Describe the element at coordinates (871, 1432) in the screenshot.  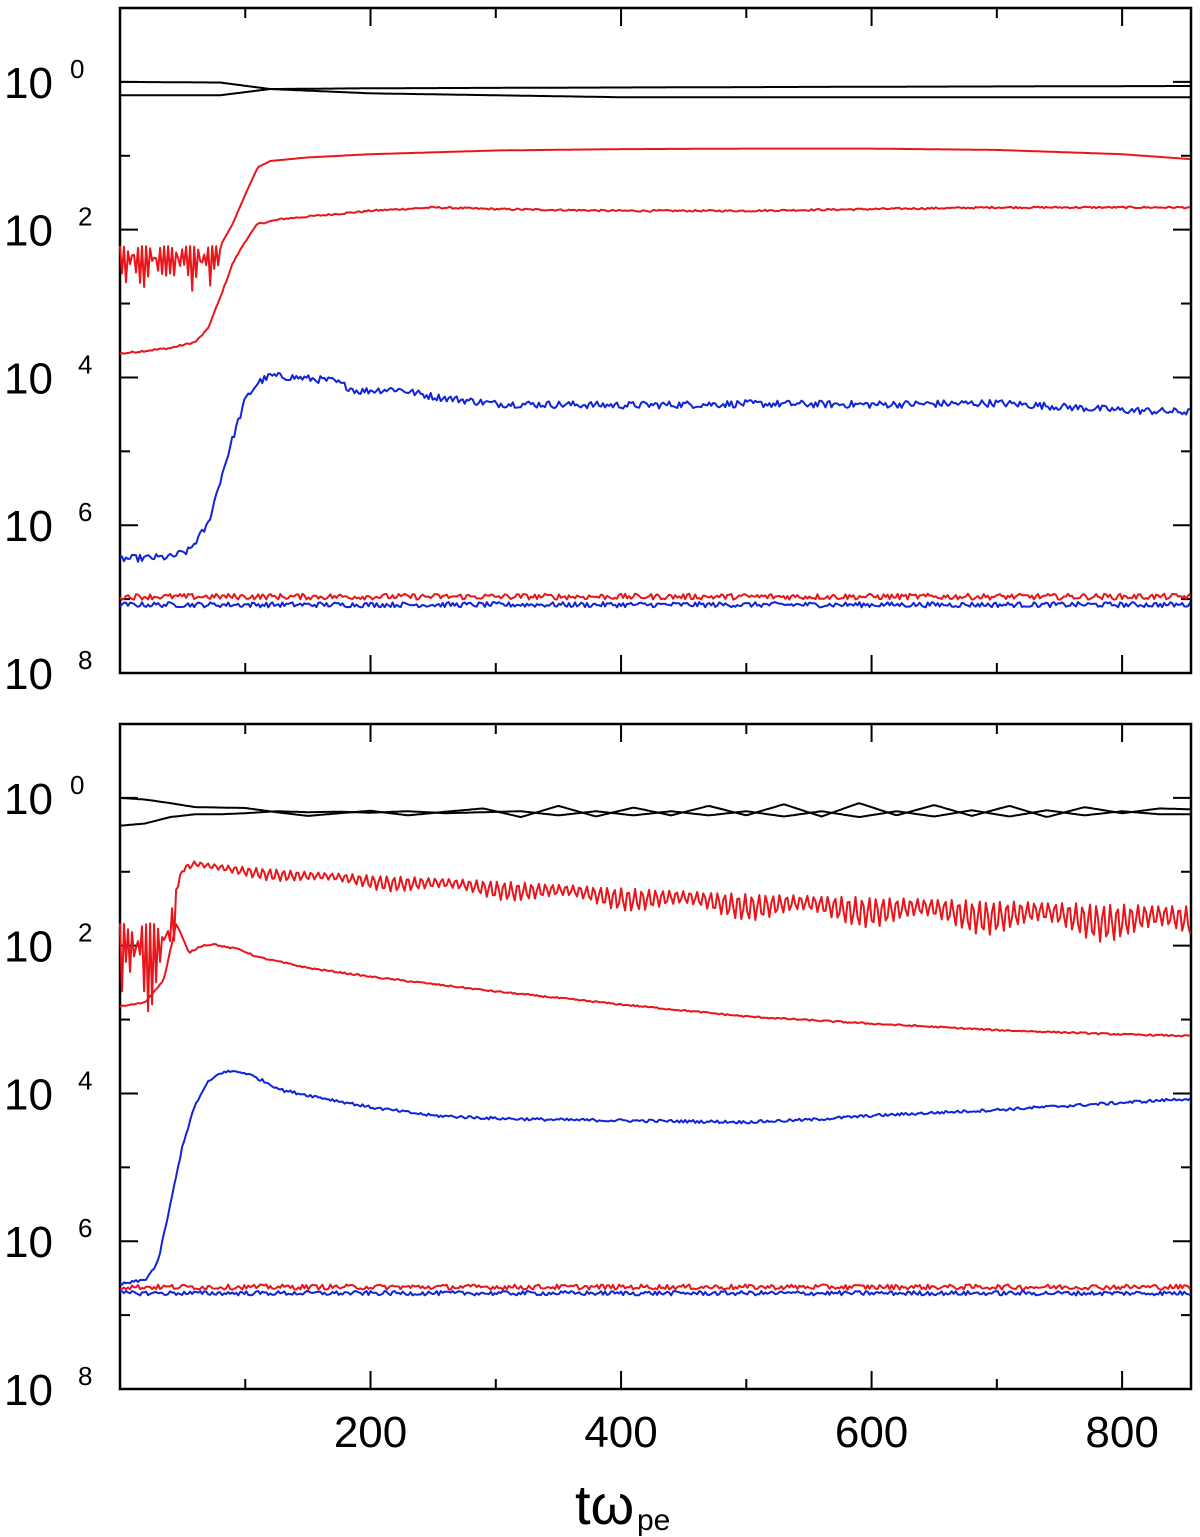
I see `x-tick-label: 600` at that location.